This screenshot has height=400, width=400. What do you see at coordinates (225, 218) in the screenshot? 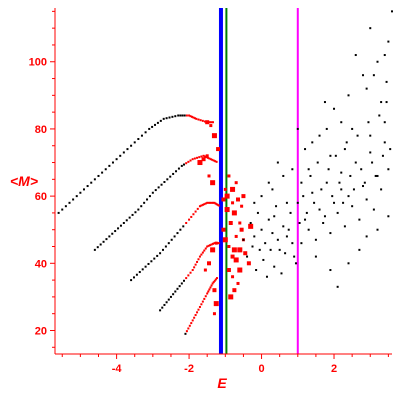
I see `red-scatter-points` at bounding box center [225, 218].